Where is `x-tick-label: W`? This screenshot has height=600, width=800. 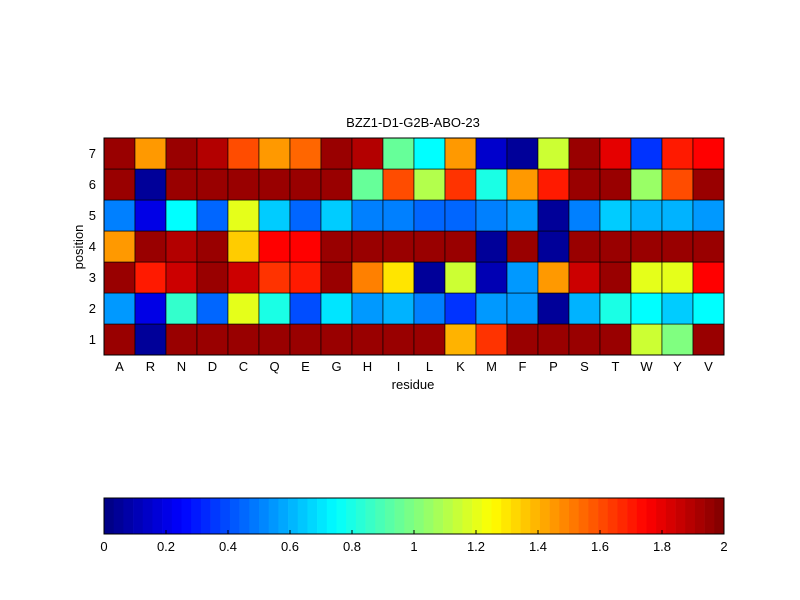 x-tick-label: W is located at coordinates (646, 366).